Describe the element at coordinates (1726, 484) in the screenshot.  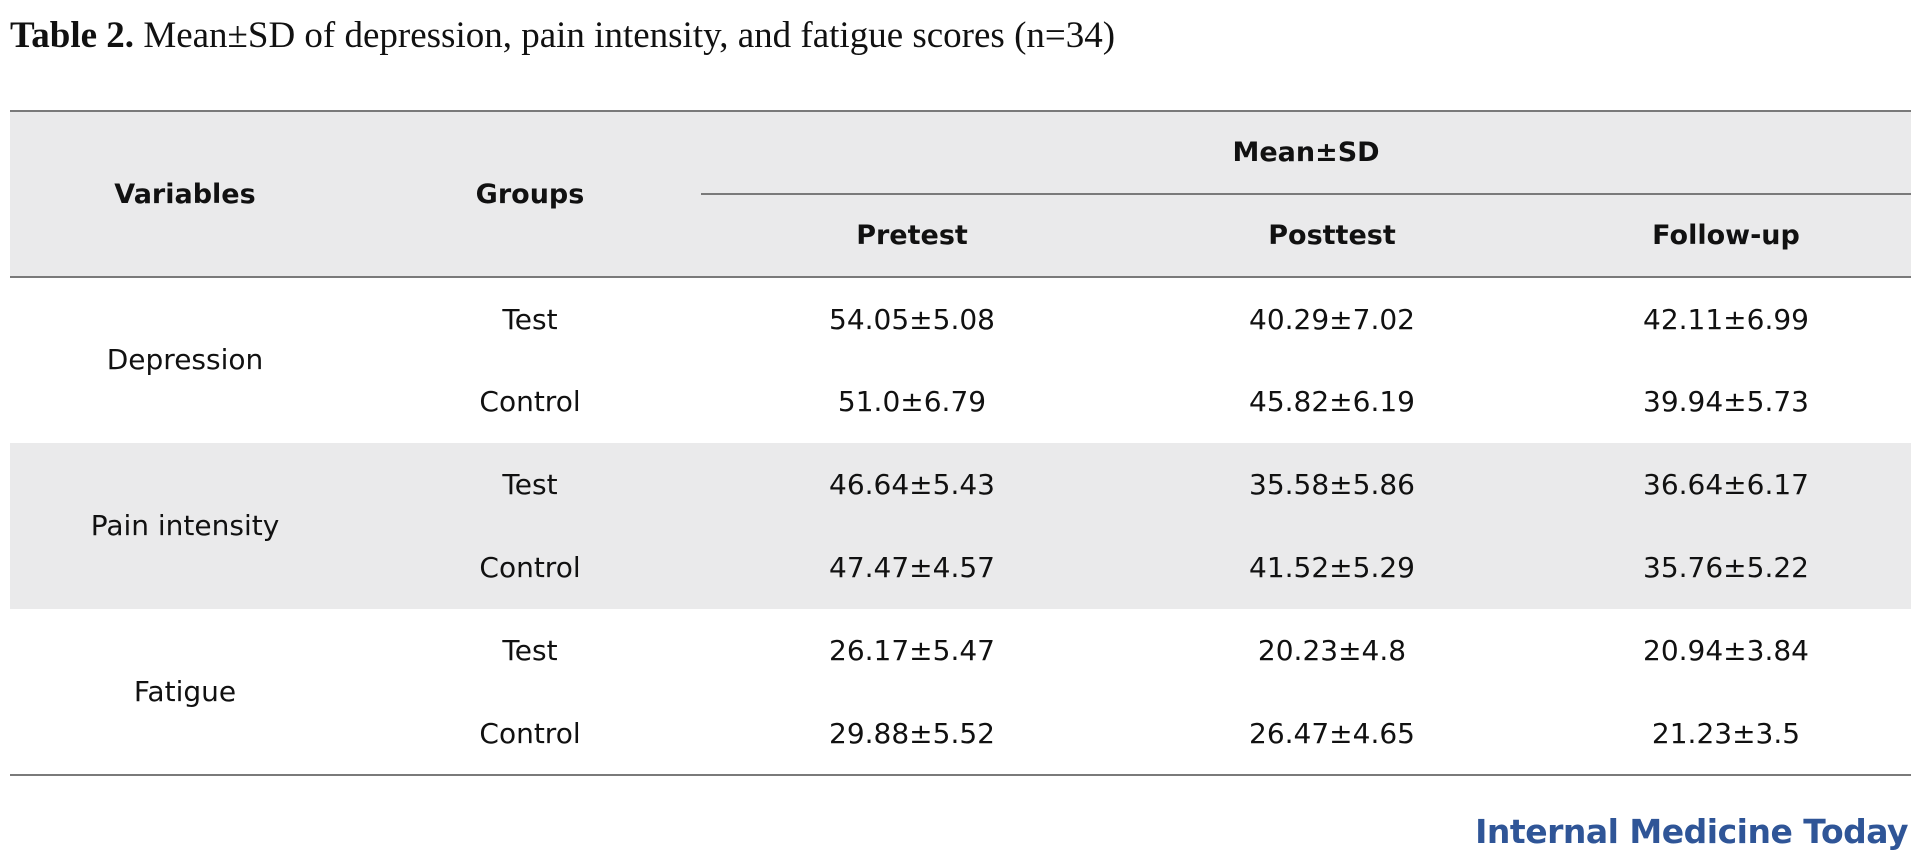
I see `value-cell: 36.64±6.17` at that location.